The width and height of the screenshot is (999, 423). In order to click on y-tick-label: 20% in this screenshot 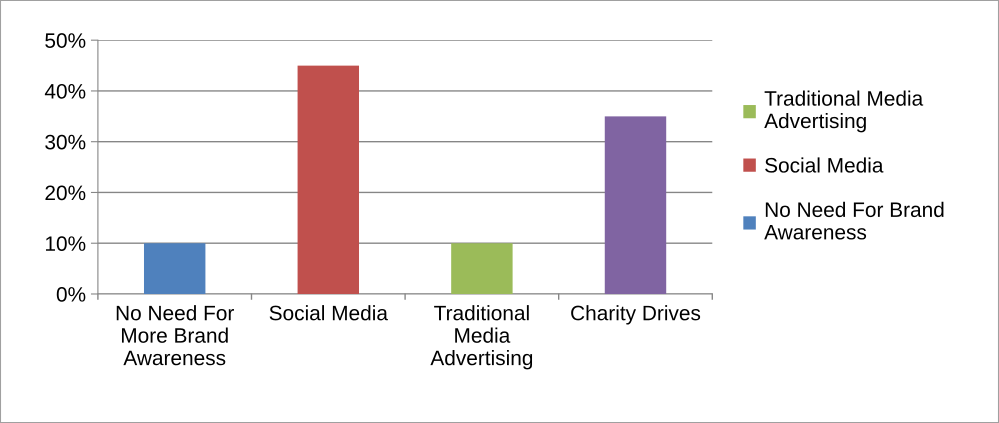, I will do `click(65, 192)`.